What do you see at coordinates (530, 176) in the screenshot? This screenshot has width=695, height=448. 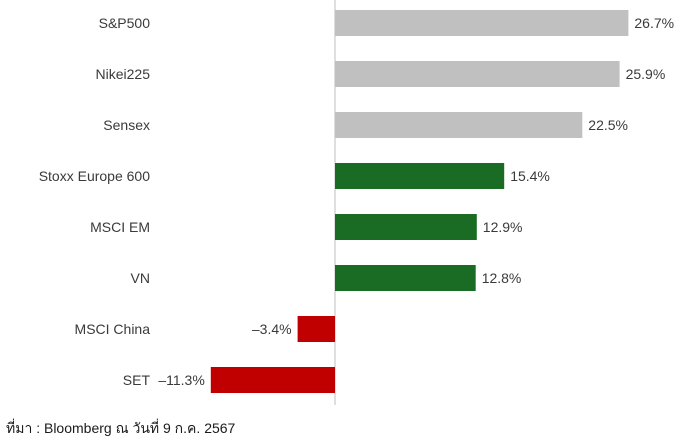 I see `value-label: 15.4%` at bounding box center [530, 176].